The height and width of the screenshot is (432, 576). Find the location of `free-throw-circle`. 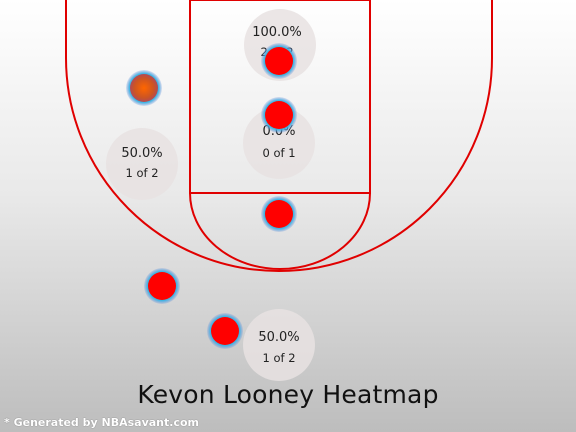

free-throw-circle is located at coordinates (280, 231).